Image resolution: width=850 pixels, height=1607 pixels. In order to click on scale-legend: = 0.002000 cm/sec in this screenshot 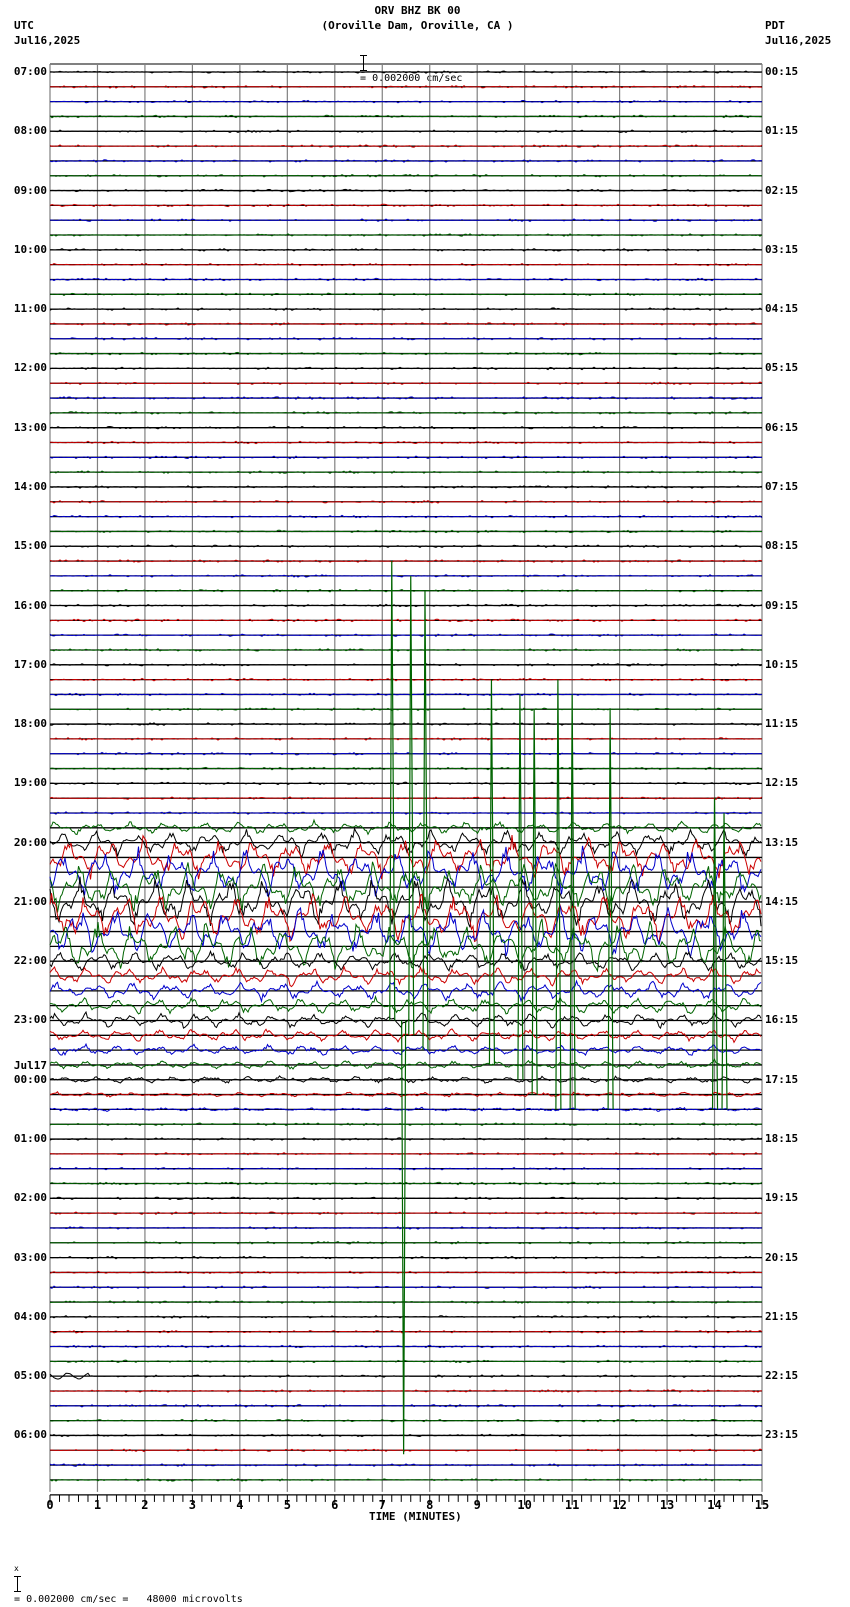, I will do `click(405, 63)`.